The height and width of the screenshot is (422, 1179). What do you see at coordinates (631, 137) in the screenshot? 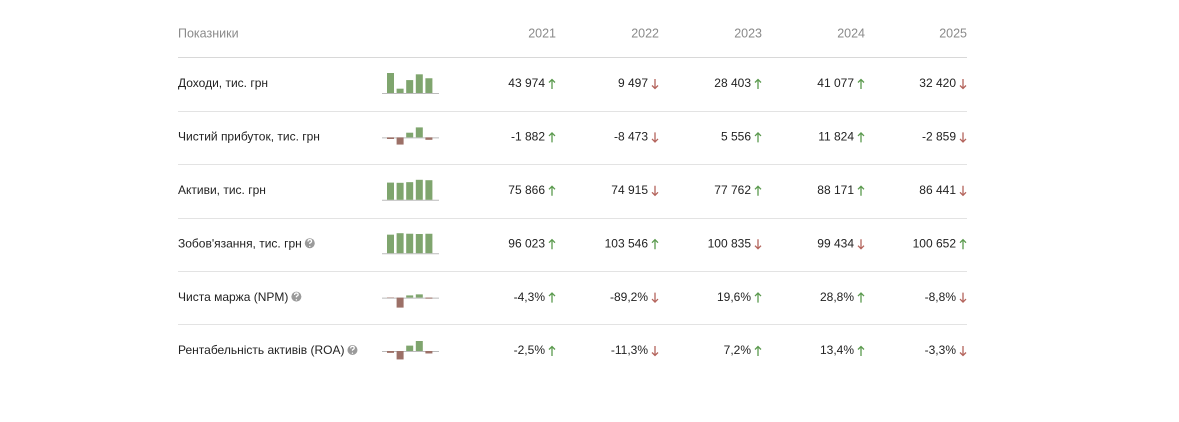
I see `value-cell: -8 473` at bounding box center [631, 137].